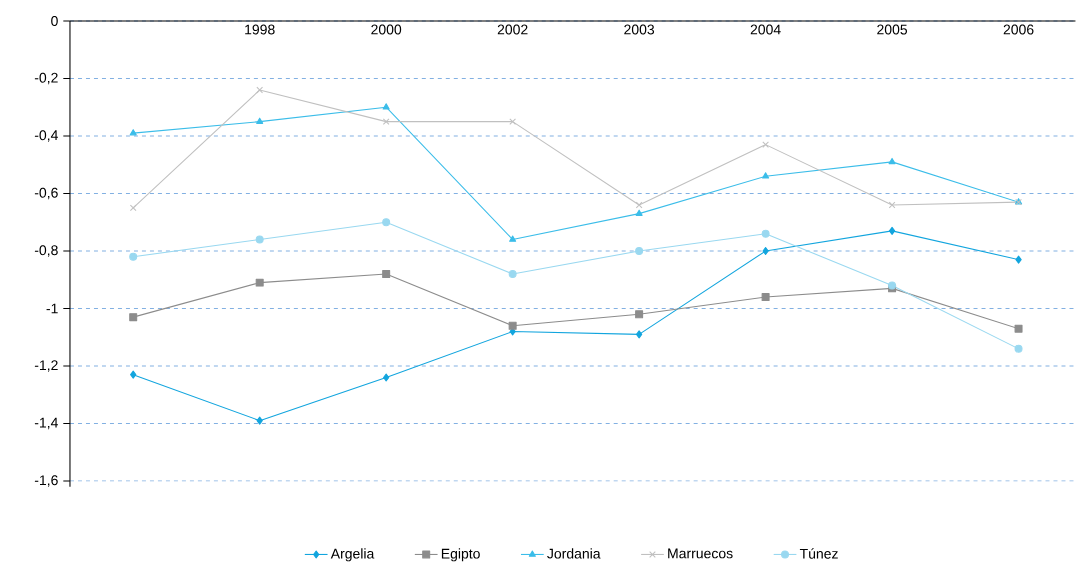  Describe the element at coordinates (892, 29) in the screenshot. I see `x-tick-label: 2005` at that location.